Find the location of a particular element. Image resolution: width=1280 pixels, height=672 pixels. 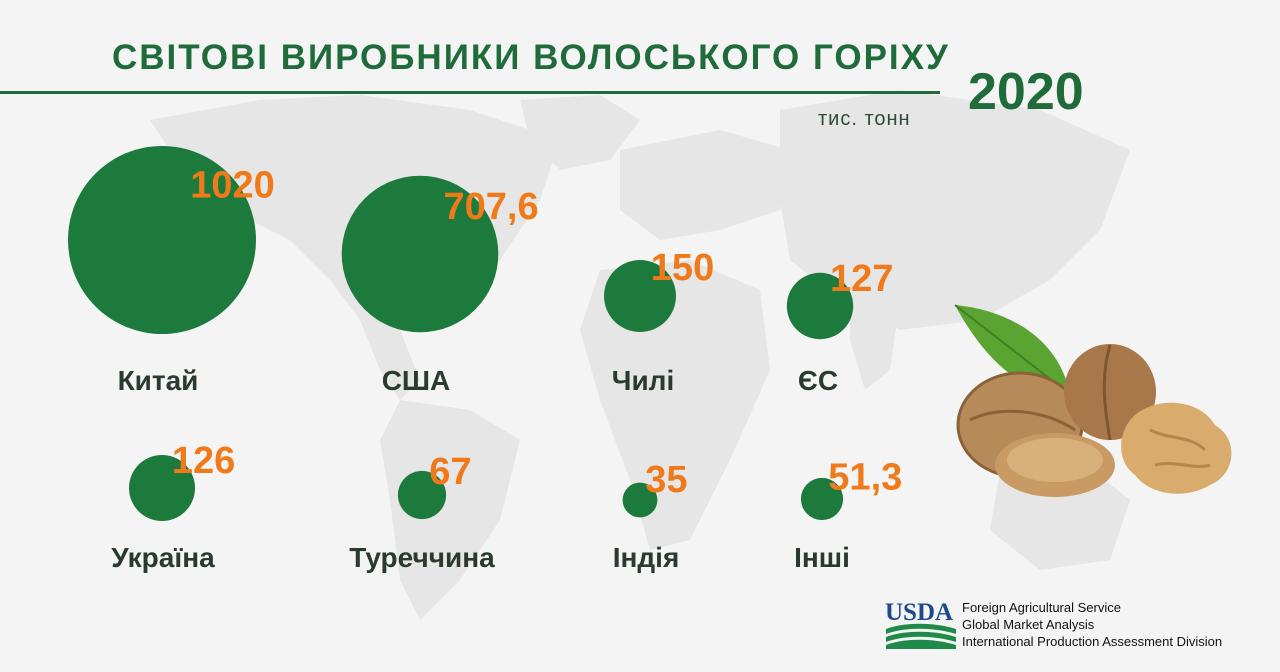

category-label-2: Чилі is located at coordinates (643, 380).